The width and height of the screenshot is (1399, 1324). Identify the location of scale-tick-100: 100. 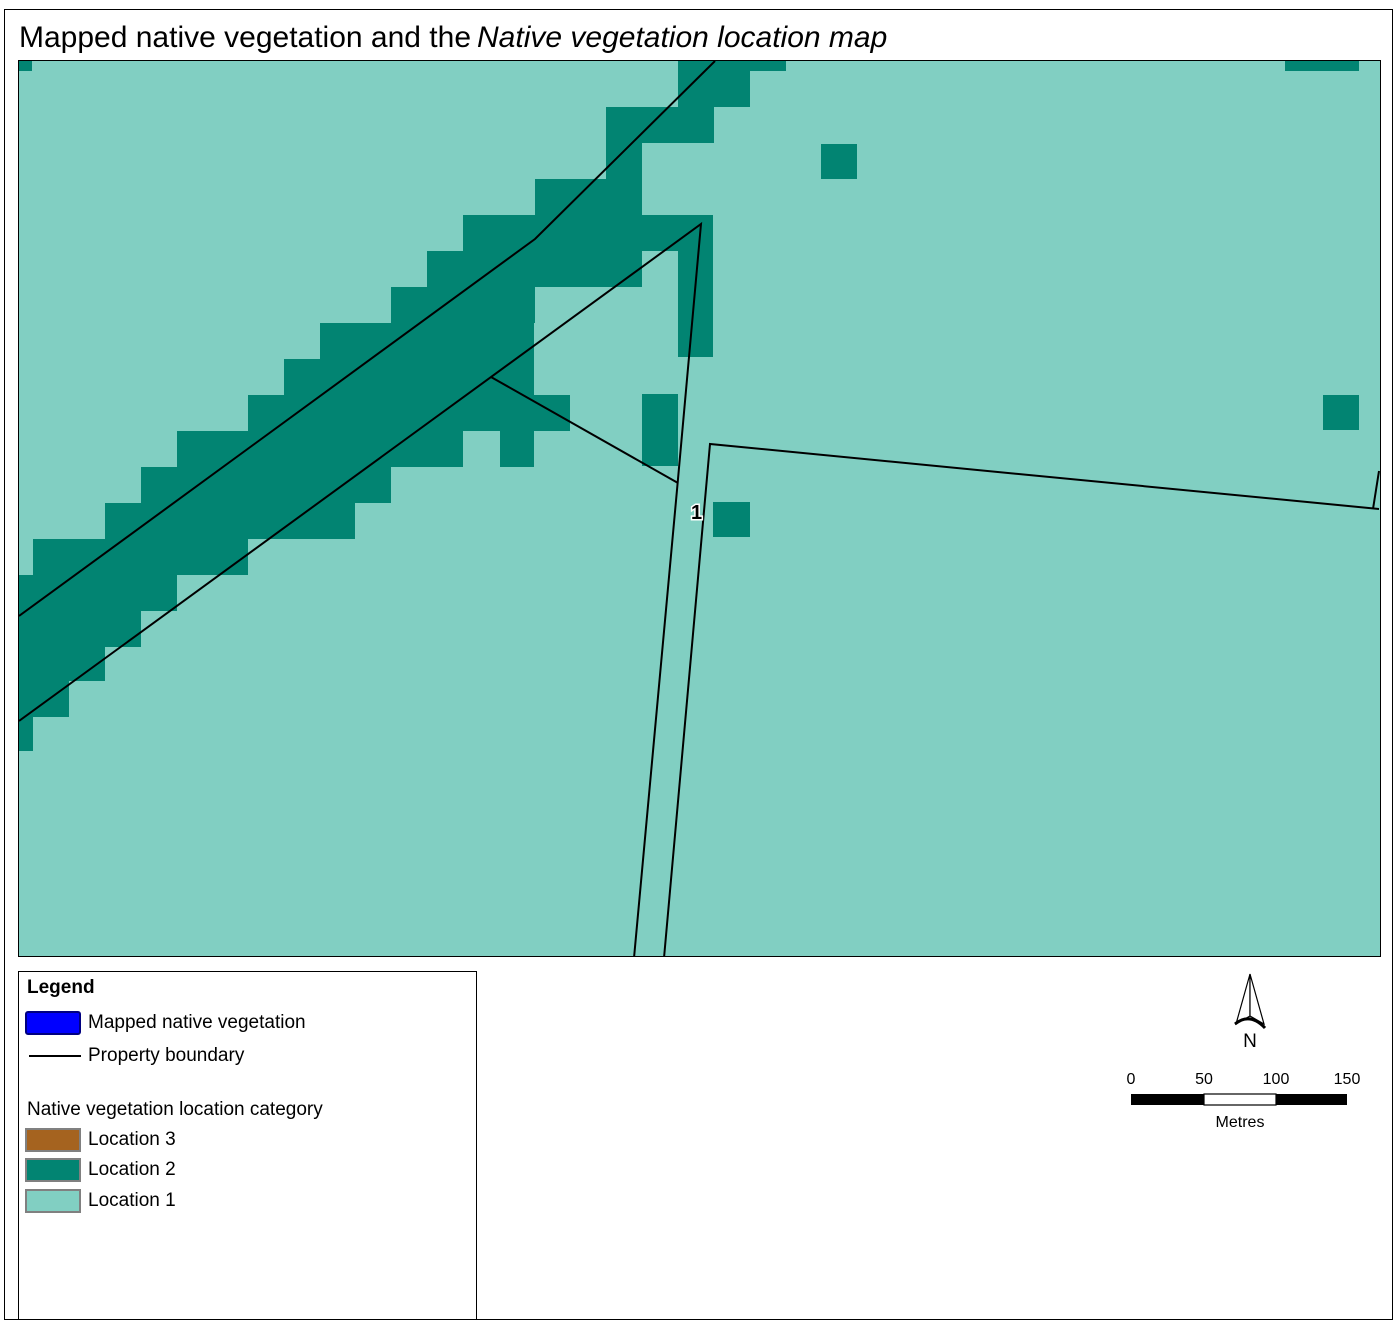
(1276, 1079).